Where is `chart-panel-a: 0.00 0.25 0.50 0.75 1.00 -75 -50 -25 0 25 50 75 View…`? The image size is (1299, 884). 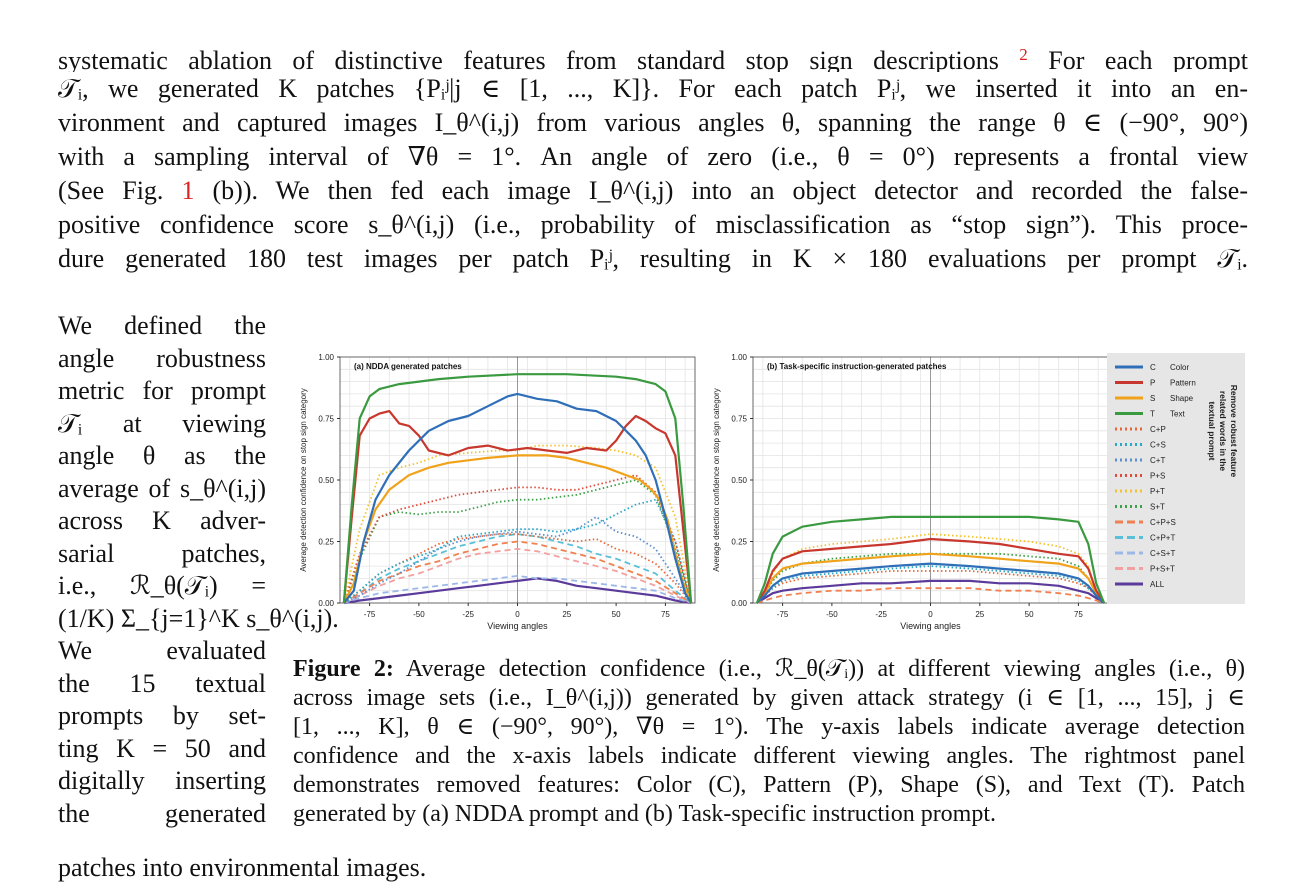 chart-panel-a: 0.00 0.25 0.50 0.75 1.00 -75 -50 -25 0 25 50 75 View… is located at coordinates (497, 492).